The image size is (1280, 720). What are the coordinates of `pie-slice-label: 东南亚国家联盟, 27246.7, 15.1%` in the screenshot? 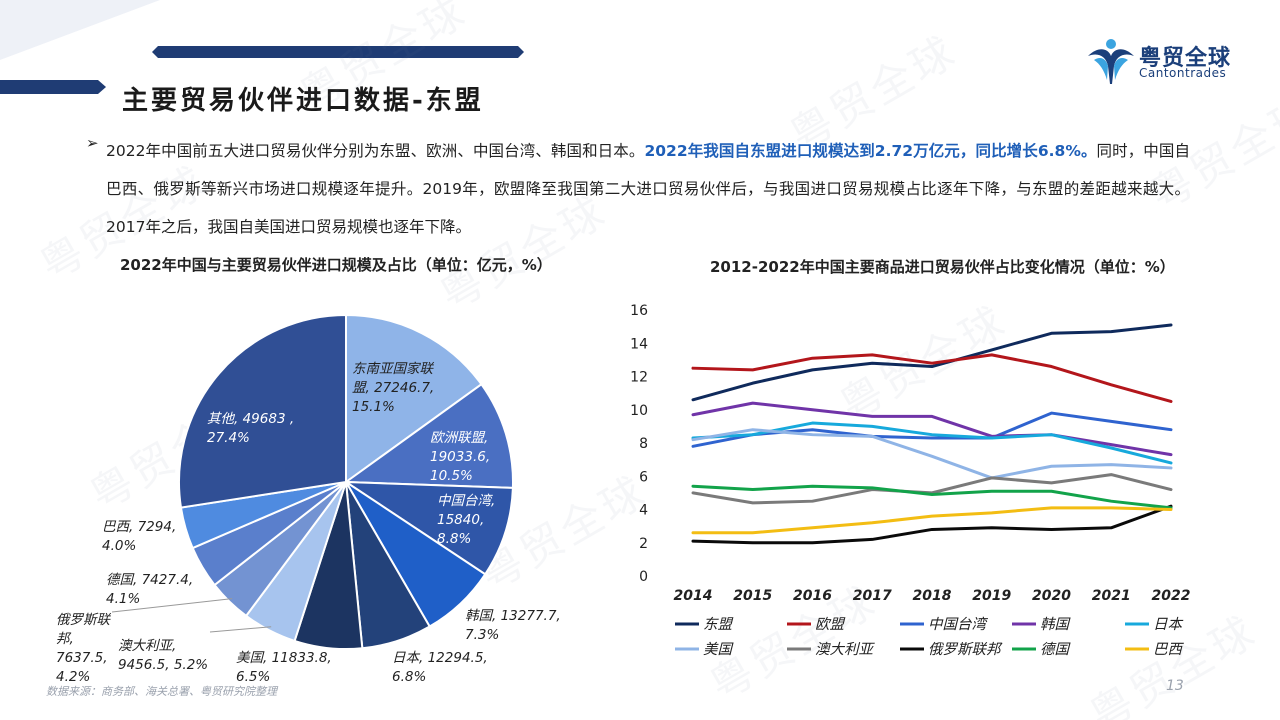 It's located at (393, 388).